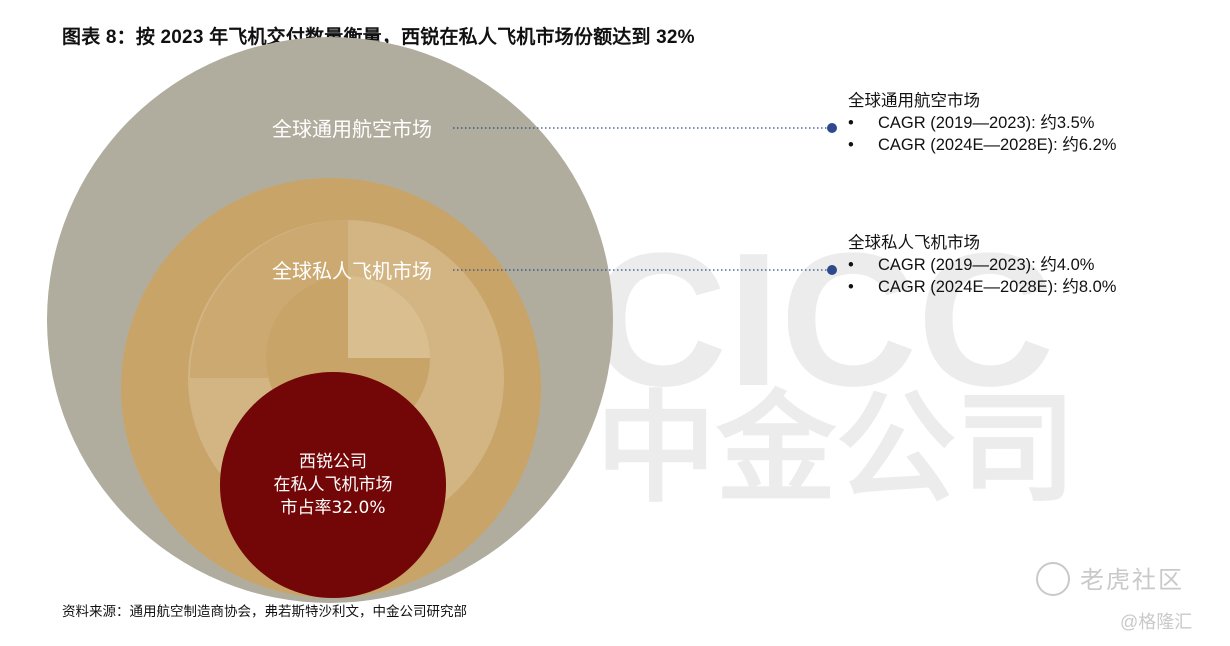  I want to click on legend-title: 全球通用航空市场, so click(914, 101).